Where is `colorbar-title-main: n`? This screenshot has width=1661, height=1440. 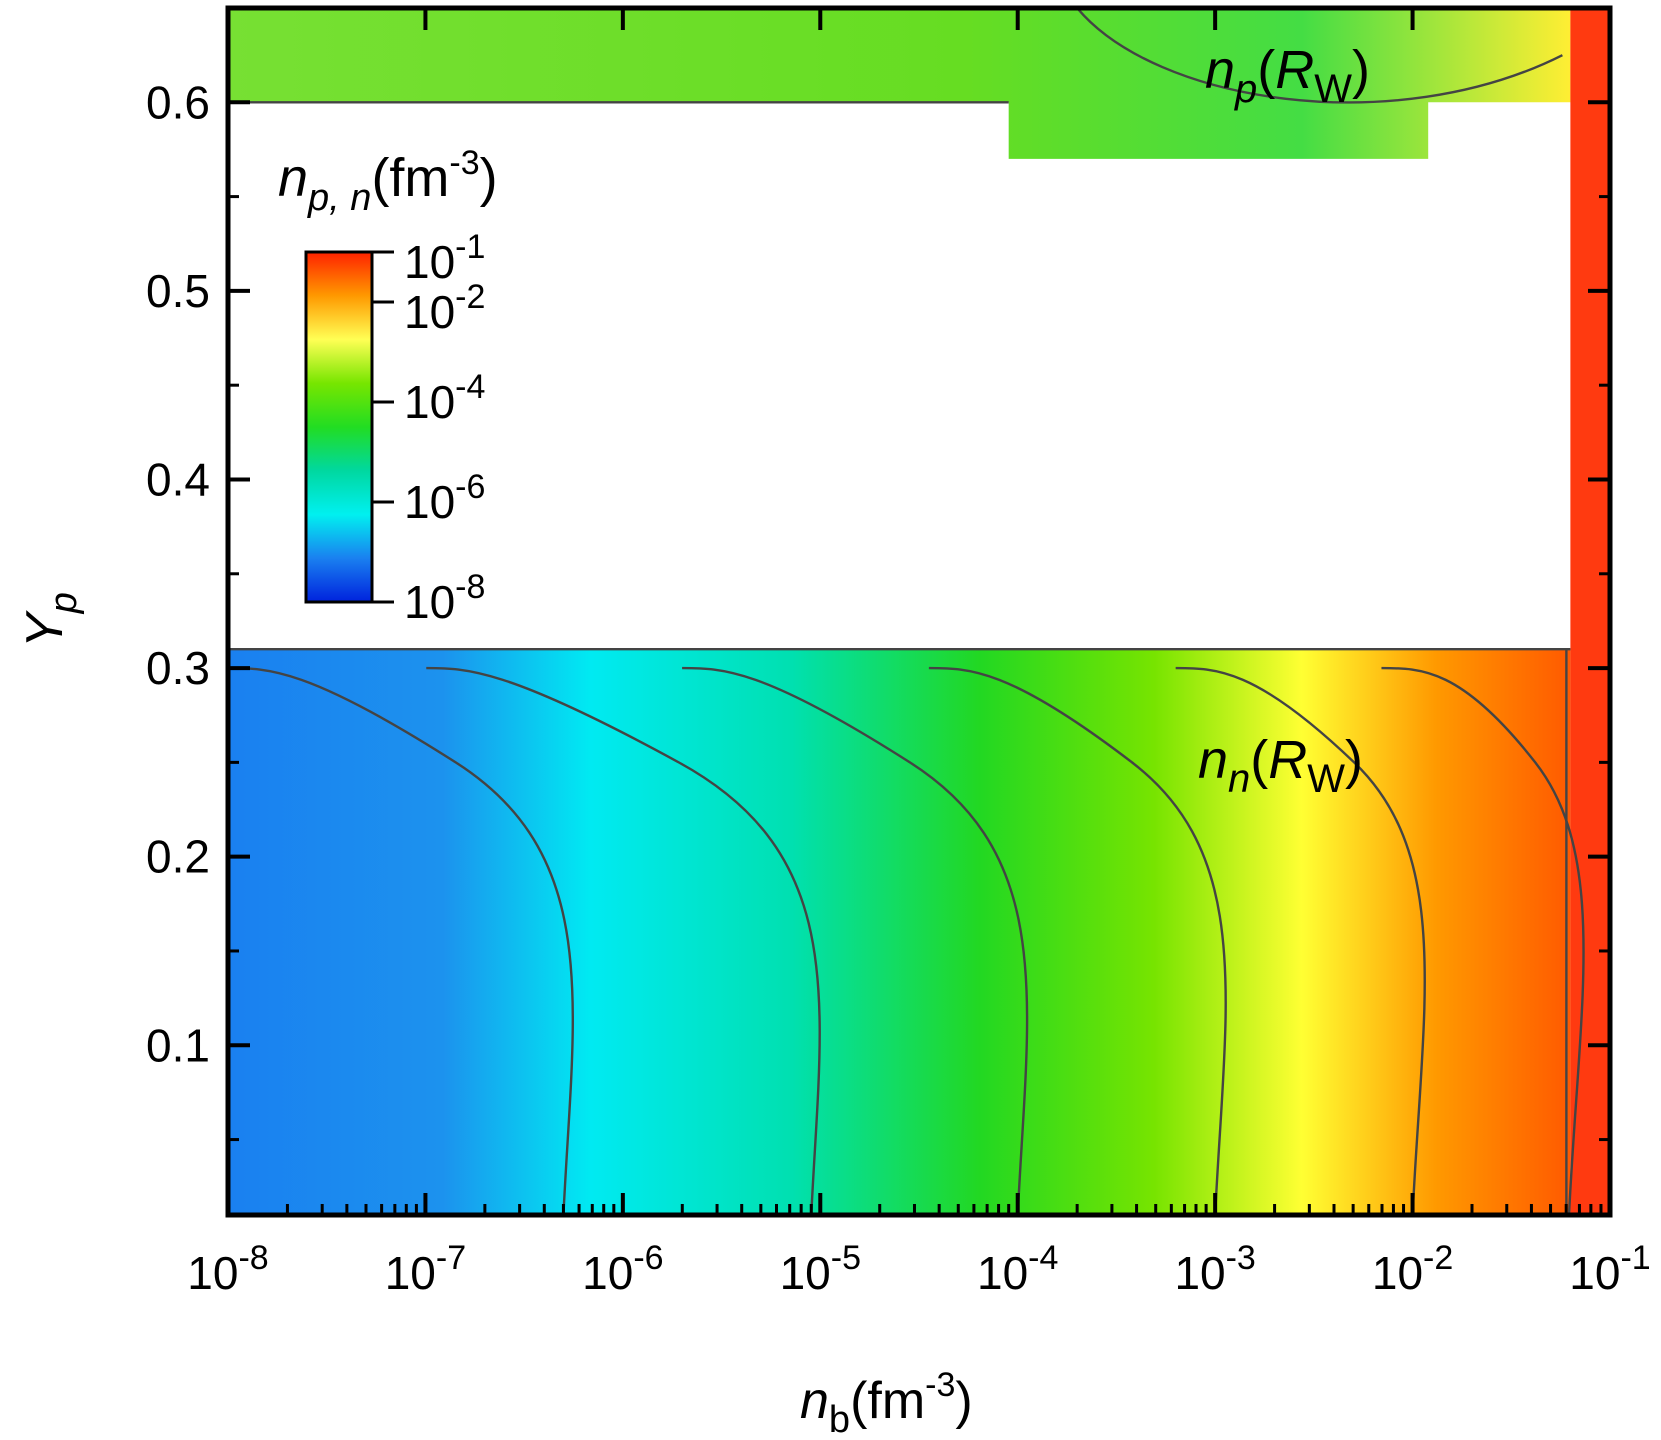 colorbar-title-main: n is located at coordinates (293, 178).